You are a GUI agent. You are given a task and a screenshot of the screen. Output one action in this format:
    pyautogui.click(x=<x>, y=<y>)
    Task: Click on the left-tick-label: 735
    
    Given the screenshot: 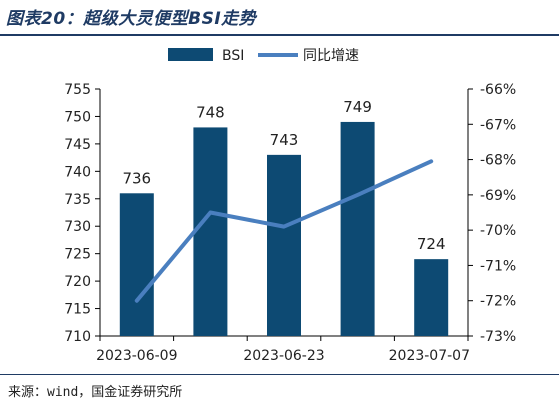 What is the action you would take?
    pyautogui.click(x=77, y=200)
    